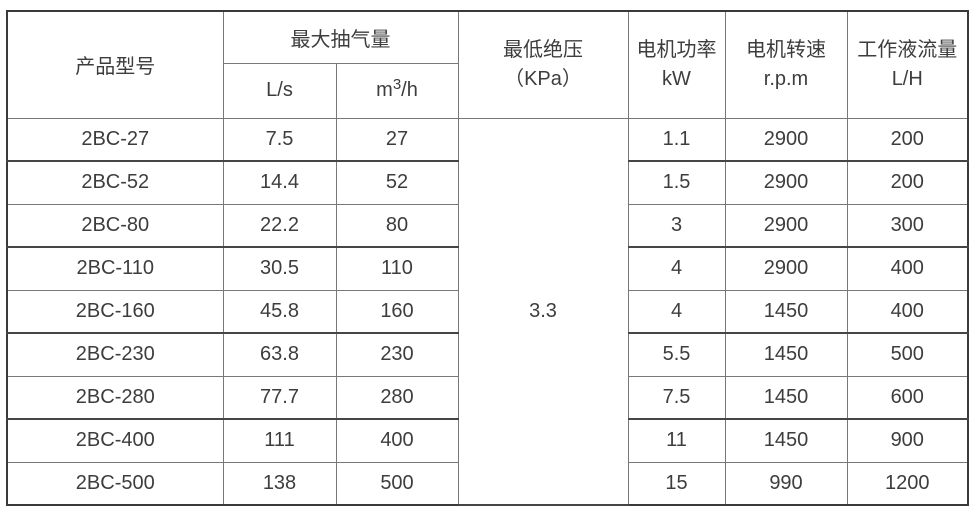 The width and height of the screenshot is (972, 521). Describe the element at coordinates (279, 139) in the screenshot. I see `cell-ls: 7.5` at that location.